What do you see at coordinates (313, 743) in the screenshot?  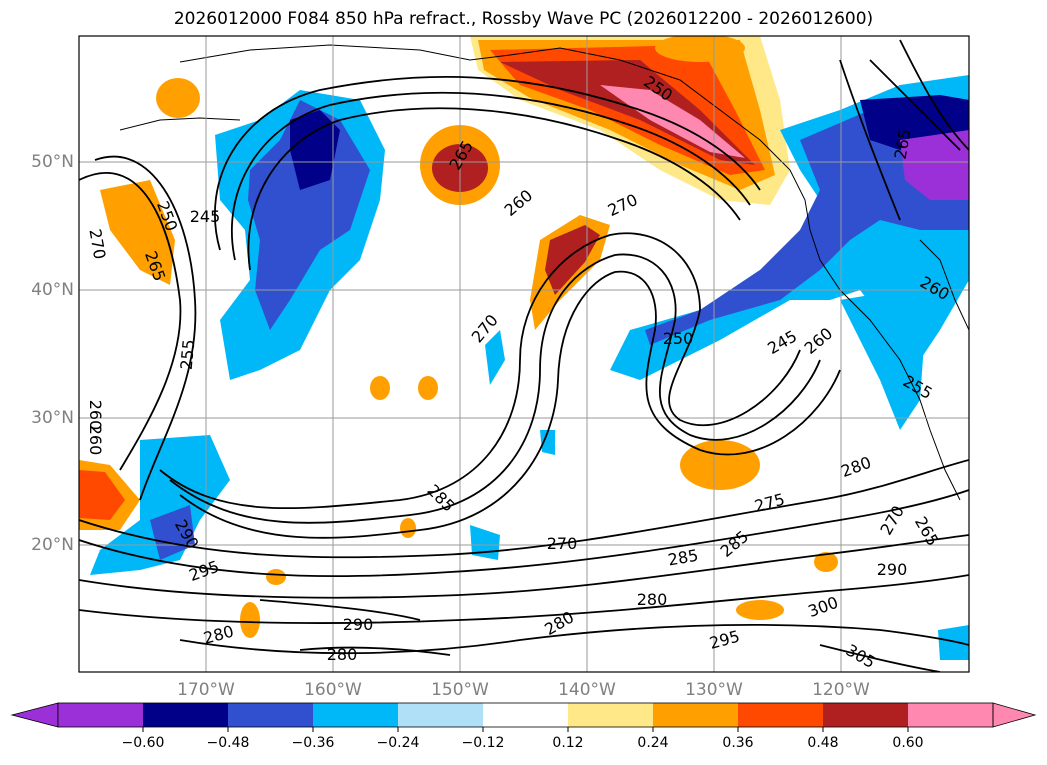 I see `colorbar-tick-label: −0.36` at bounding box center [313, 743].